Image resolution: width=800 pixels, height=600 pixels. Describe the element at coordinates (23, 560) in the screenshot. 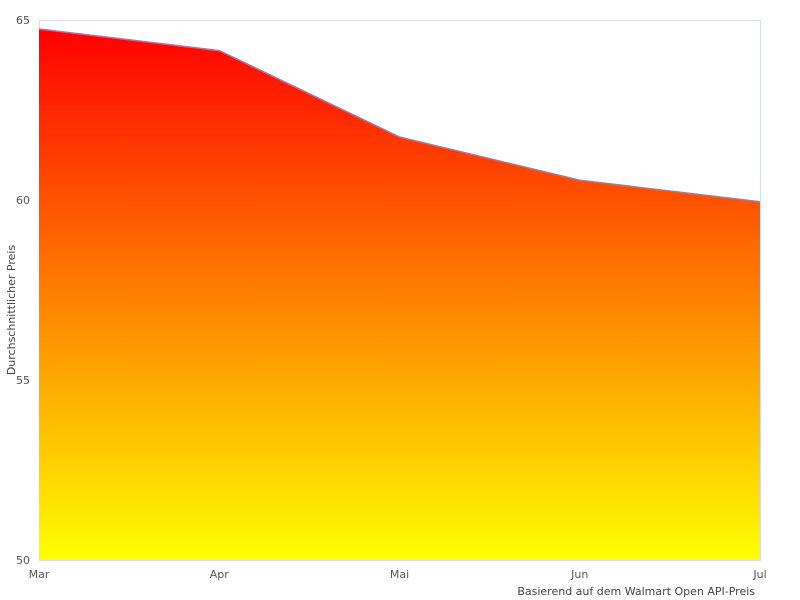

I see `y-tick-label: 50` at that location.